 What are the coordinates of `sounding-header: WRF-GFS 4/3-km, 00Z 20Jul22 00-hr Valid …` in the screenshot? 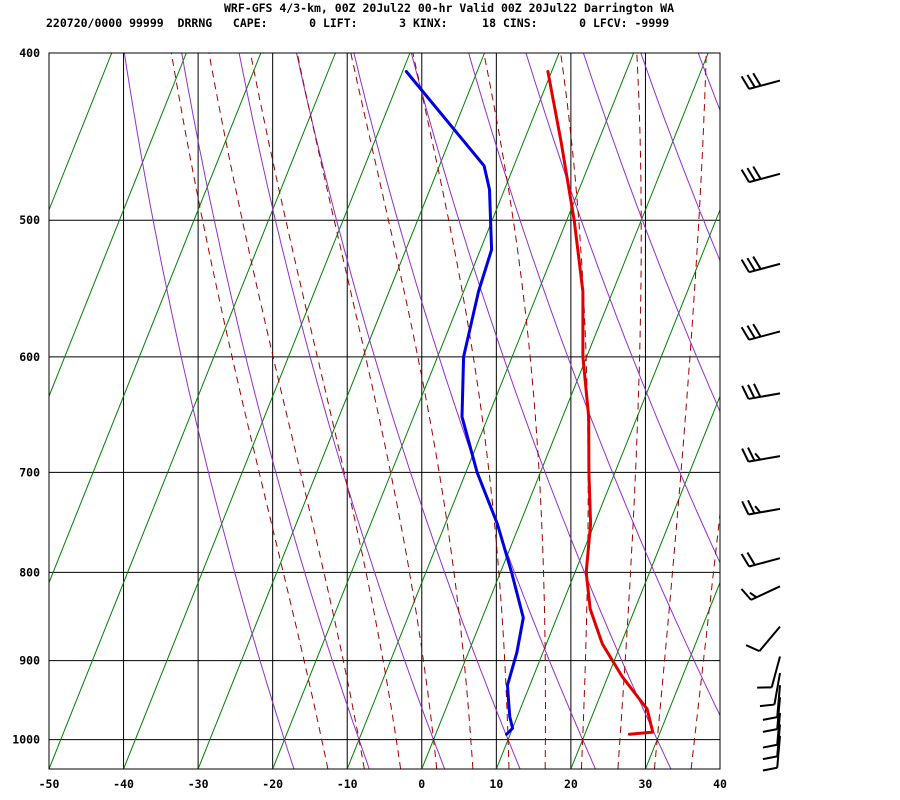 It's located at (450, 16).